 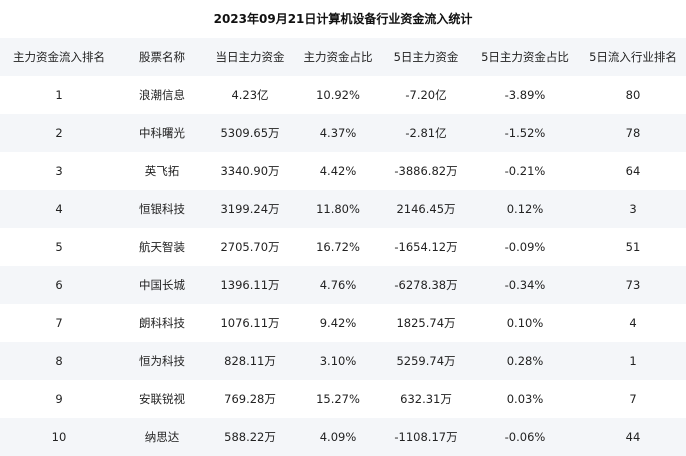 What do you see at coordinates (250, 437) in the screenshot?
I see `cell-daily-main-funds: 588.22万` at bounding box center [250, 437].